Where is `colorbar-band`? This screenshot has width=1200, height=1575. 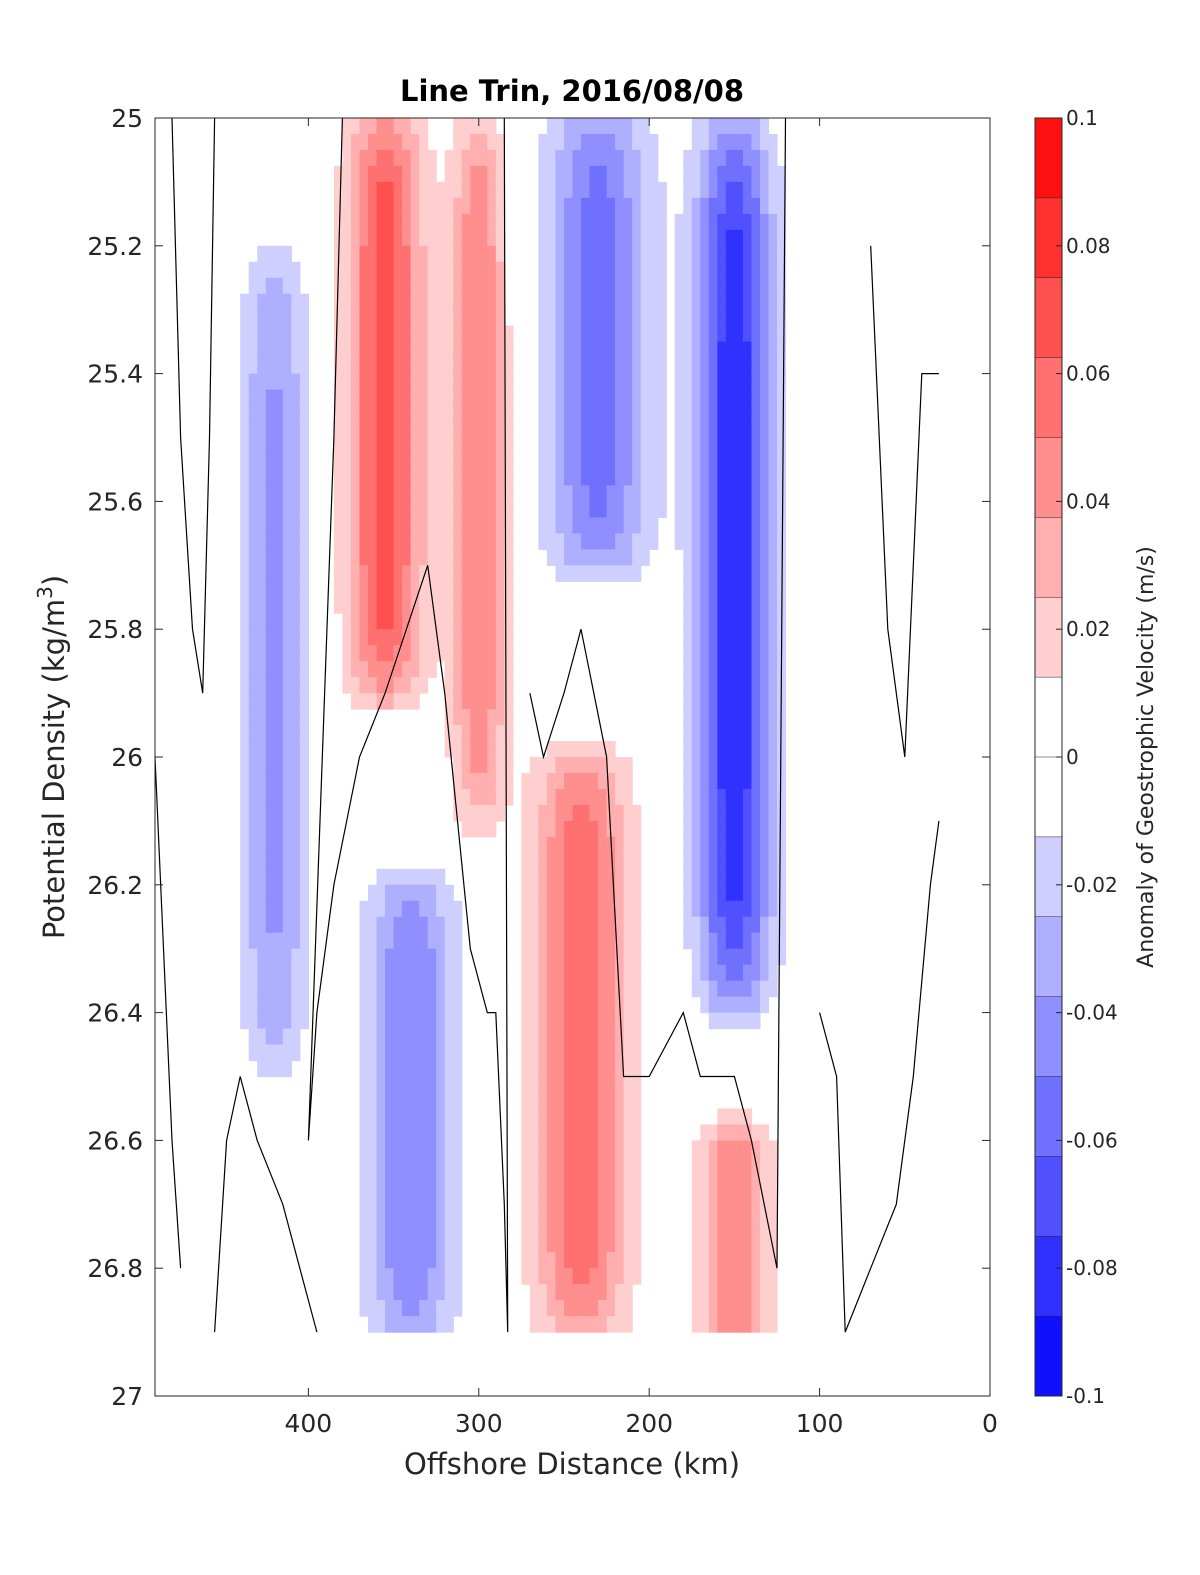
colorbar-band is located at coordinates (1048, 637).